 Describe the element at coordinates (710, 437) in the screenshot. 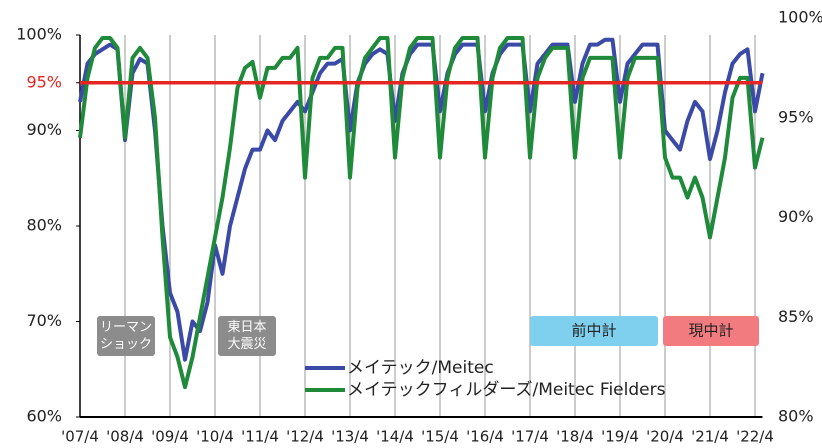

I see `x-tick-label: '21/4` at that location.